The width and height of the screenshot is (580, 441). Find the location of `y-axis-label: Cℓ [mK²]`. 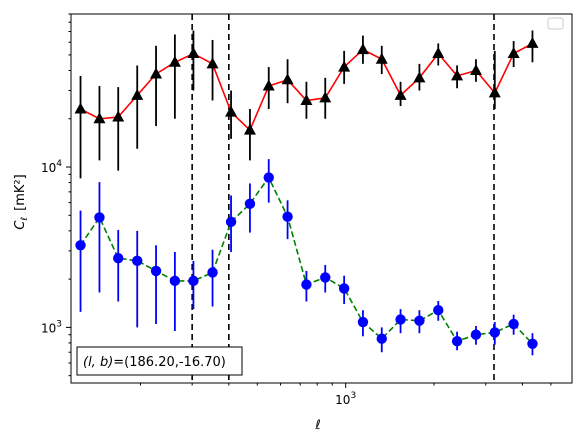

y-axis-label: Cℓ [mK²] is located at coordinates (21, 201).